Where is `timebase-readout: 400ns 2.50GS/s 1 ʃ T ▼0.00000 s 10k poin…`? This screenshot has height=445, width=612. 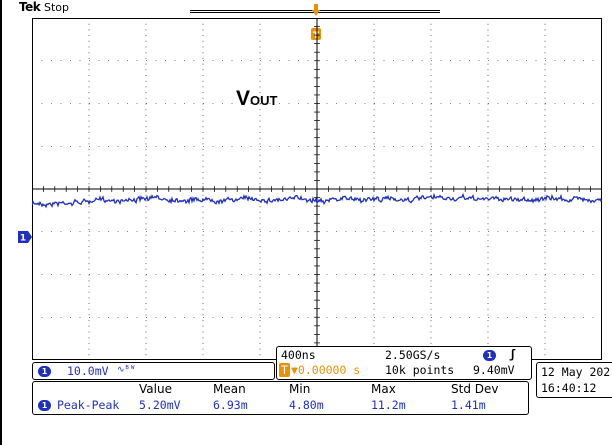 timebase-readout: 400ns 2.50GS/s 1 ʃ T ▼0.00000 s 10k poin… is located at coordinates (404, 363).